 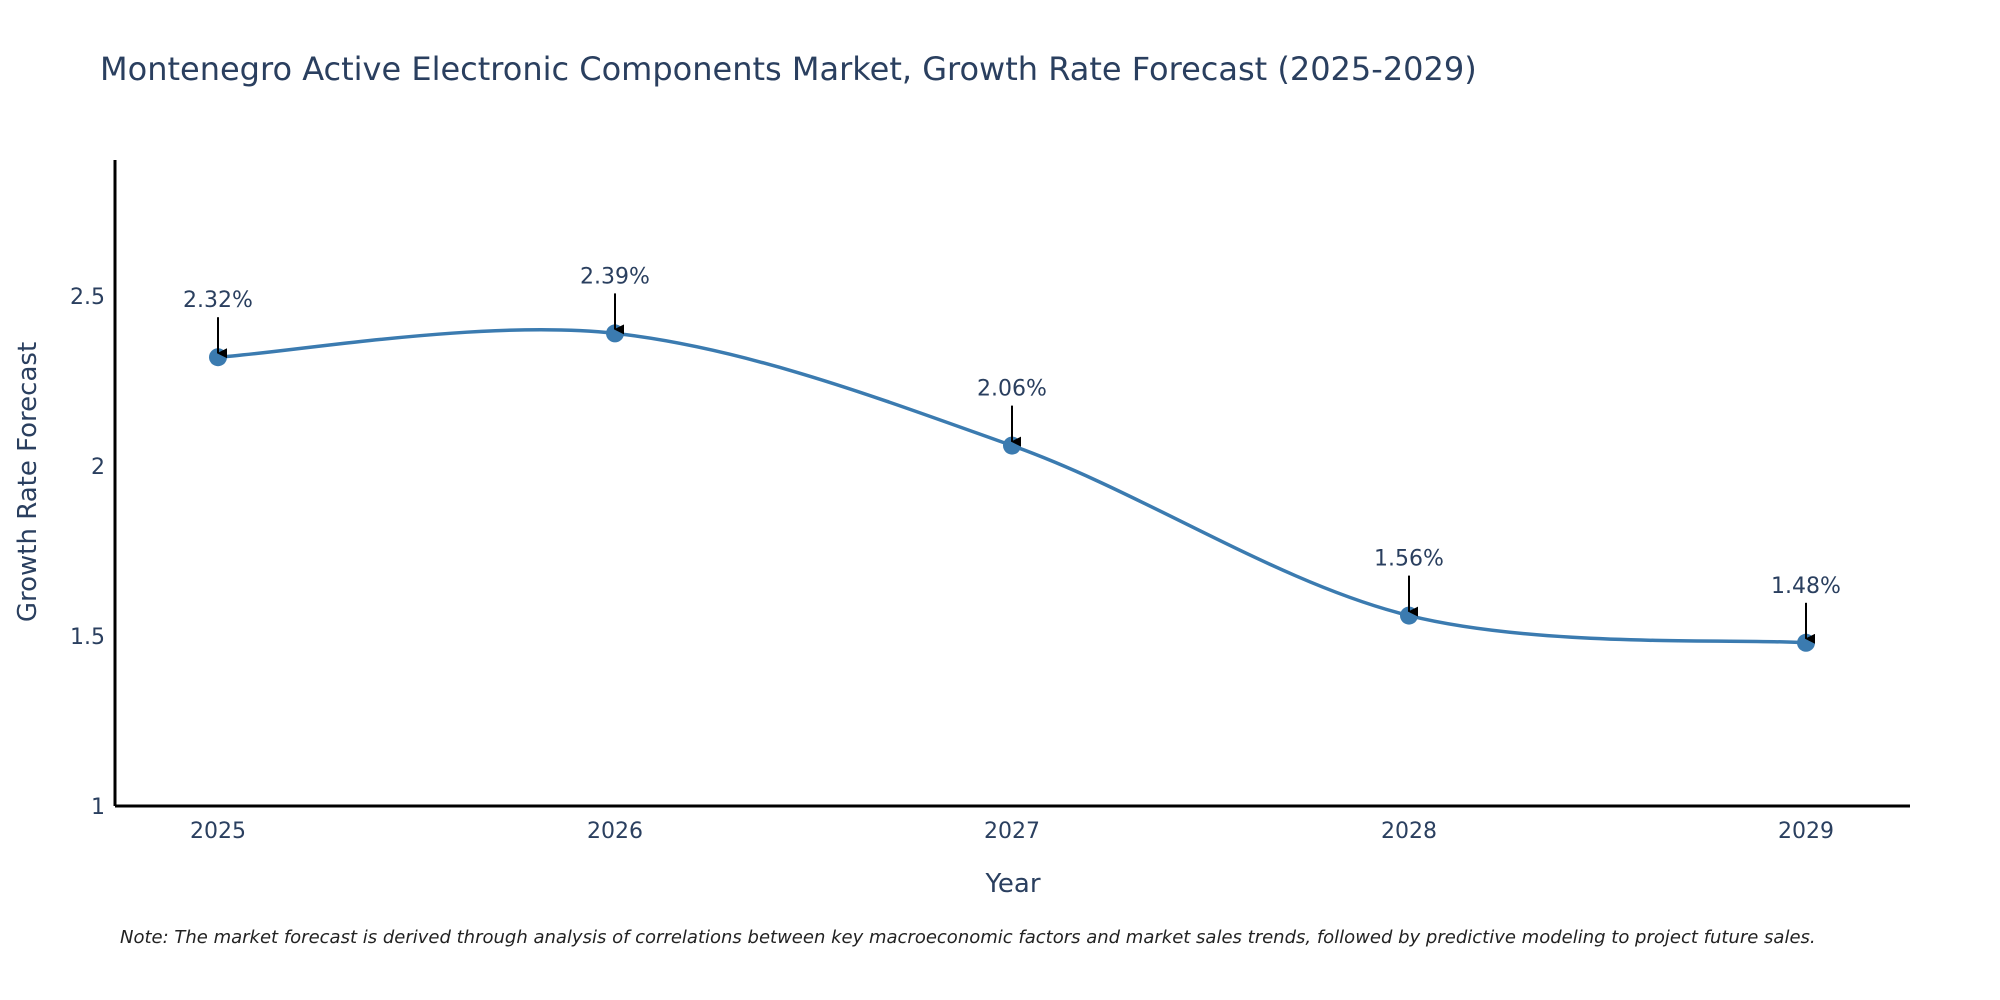 What do you see at coordinates (1409, 559) in the screenshot?
I see `data-label: 1.56%` at bounding box center [1409, 559].